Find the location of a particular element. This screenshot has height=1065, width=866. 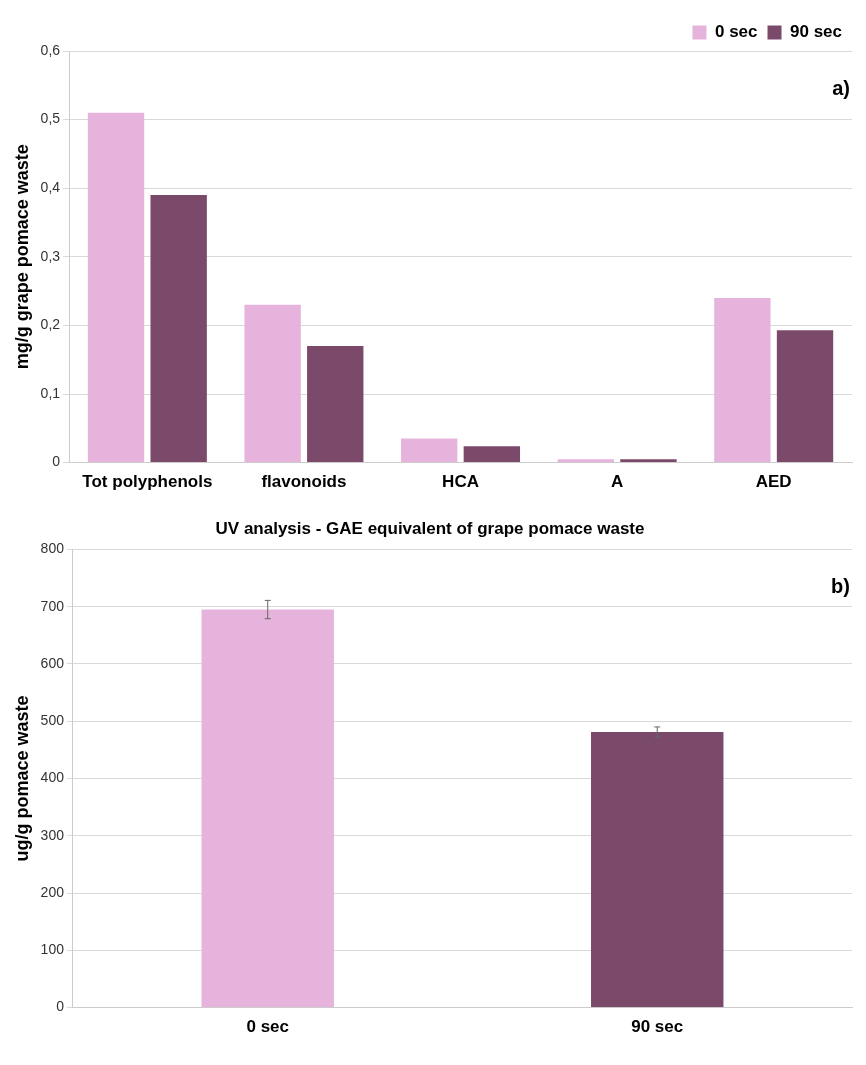

annotation: a) is located at coordinates (841, 87).